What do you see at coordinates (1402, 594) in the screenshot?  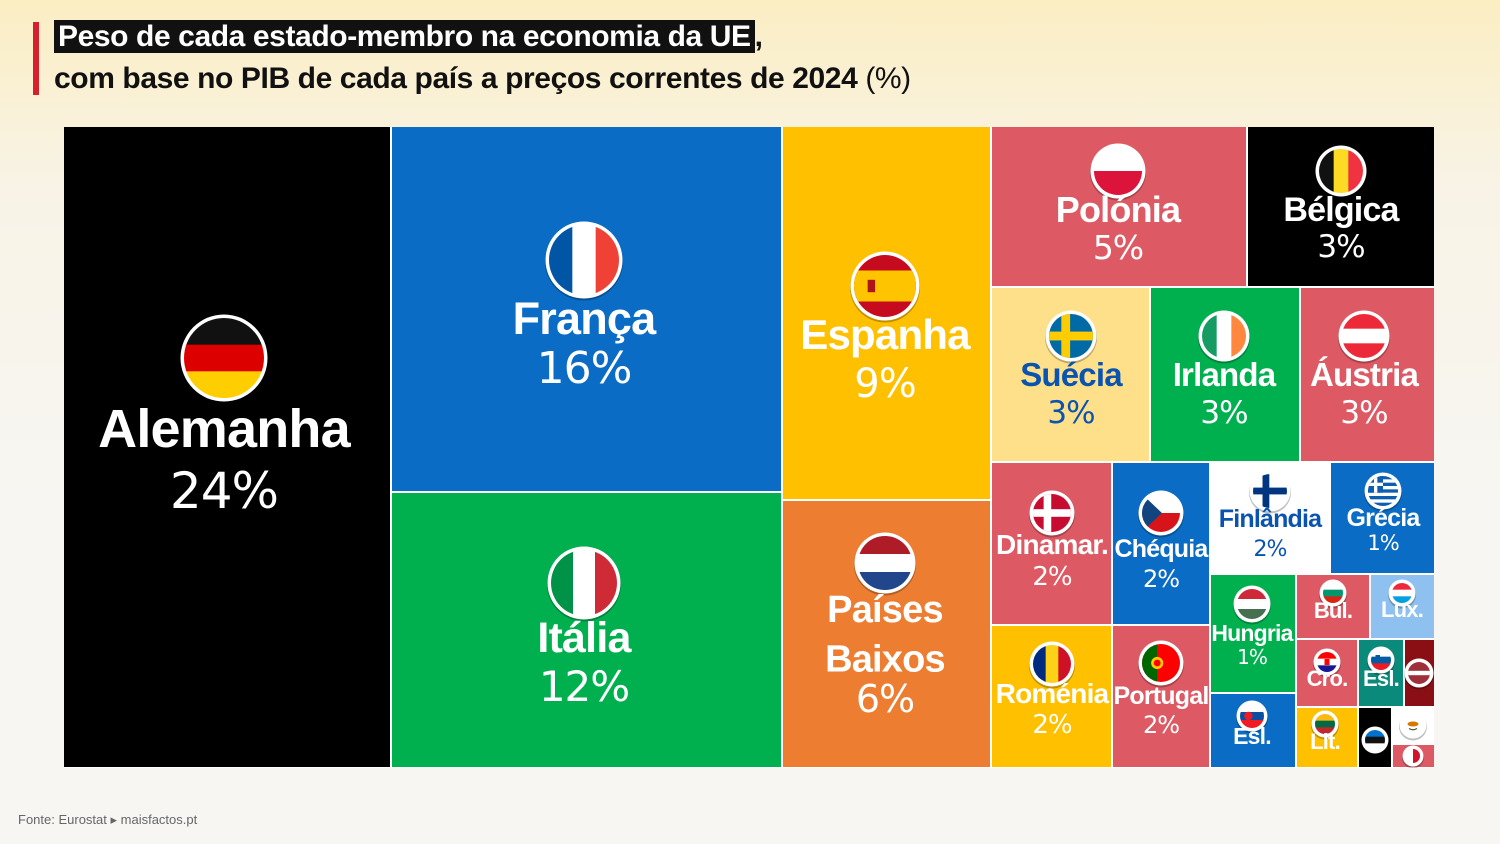 I see `flag-luxembourg-icon` at bounding box center [1402, 594].